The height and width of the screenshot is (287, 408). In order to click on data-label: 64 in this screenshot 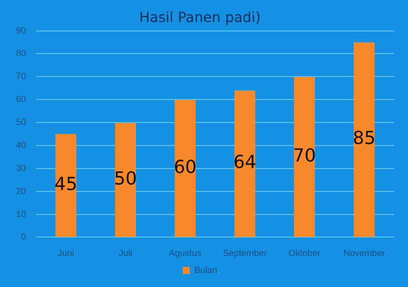, I will do `click(244, 163)`.